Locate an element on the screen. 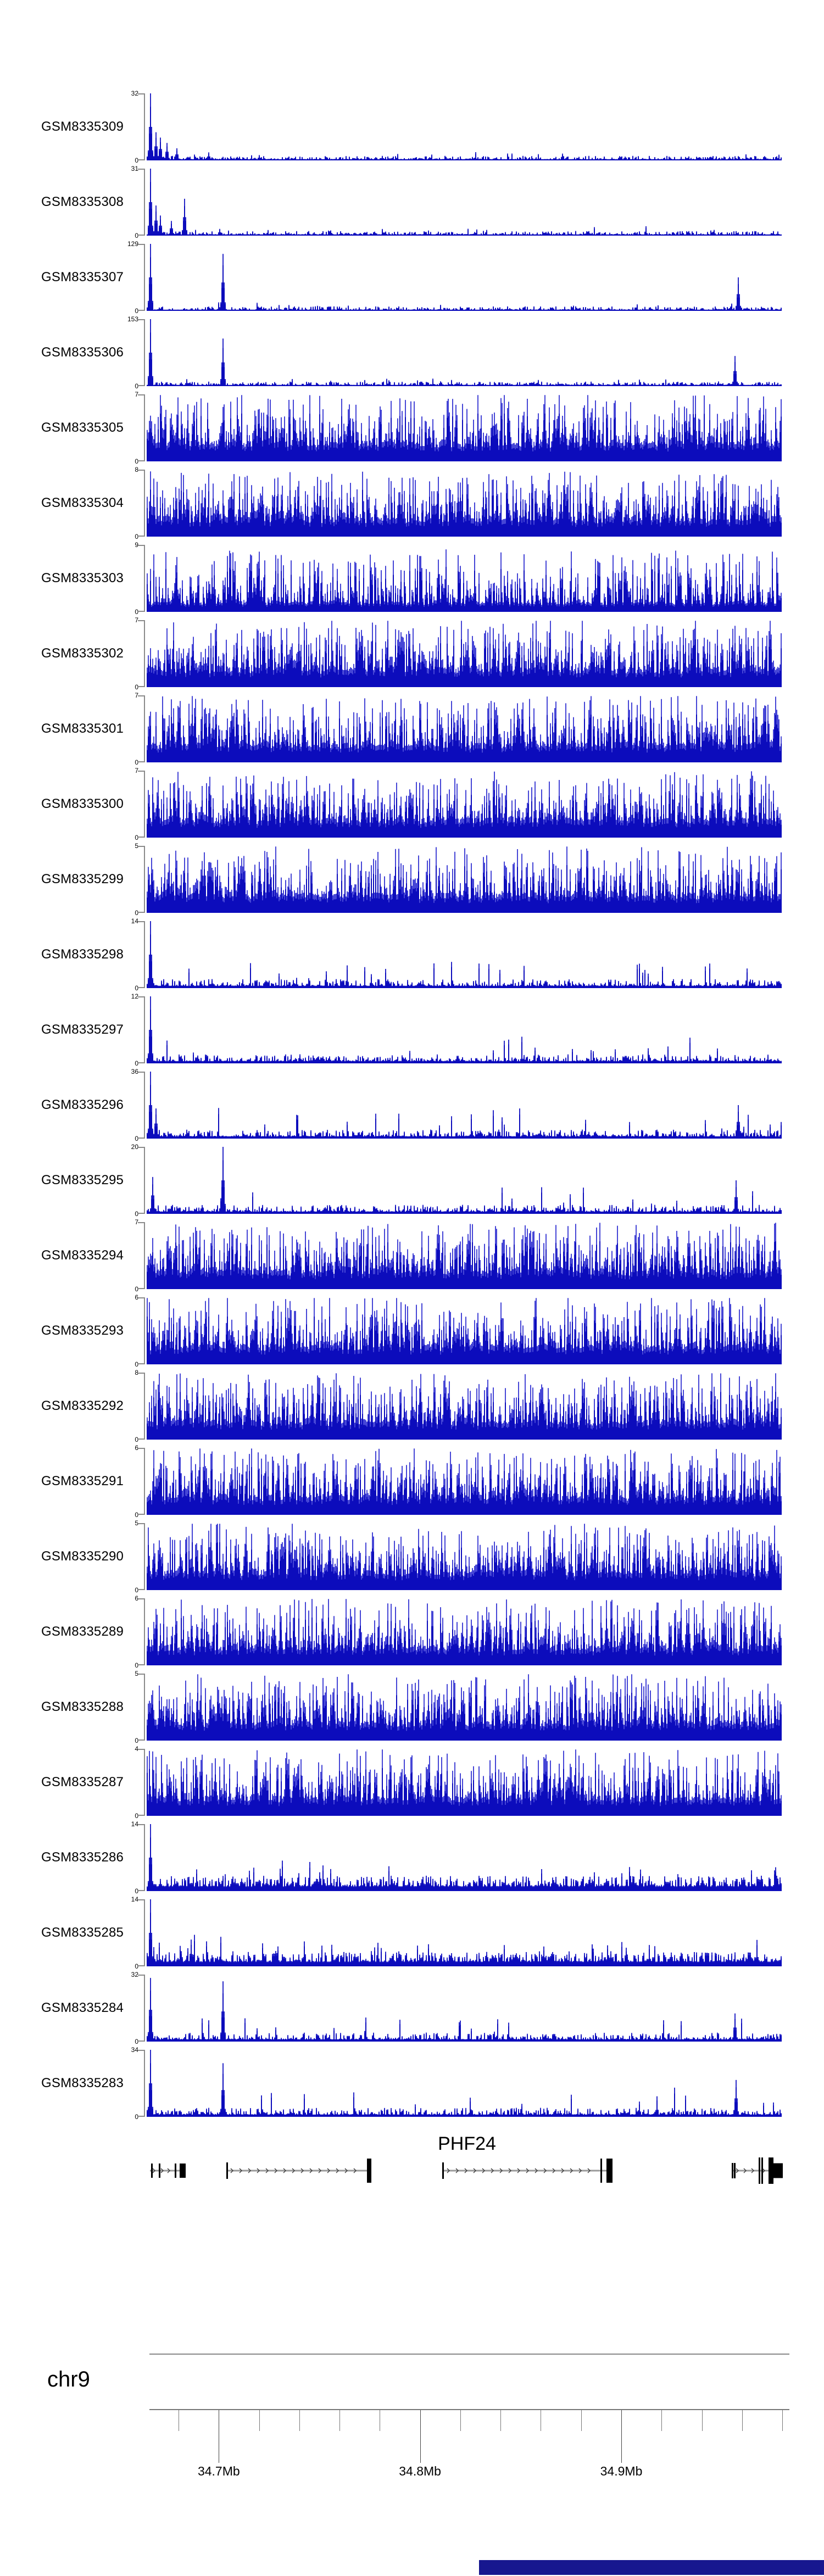  track-label: GSM8335297 is located at coordinates (83, 1029).